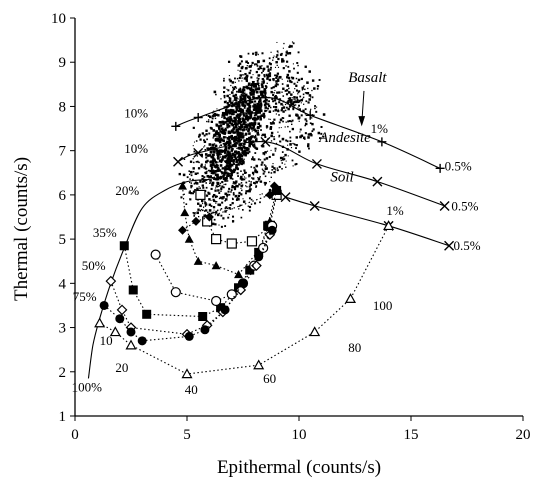 The width and height of the screenshot is (537, 489). Describe the element at coordinates (94, 265) in the screenshot. I see `annotation-label: 50%` at that location.